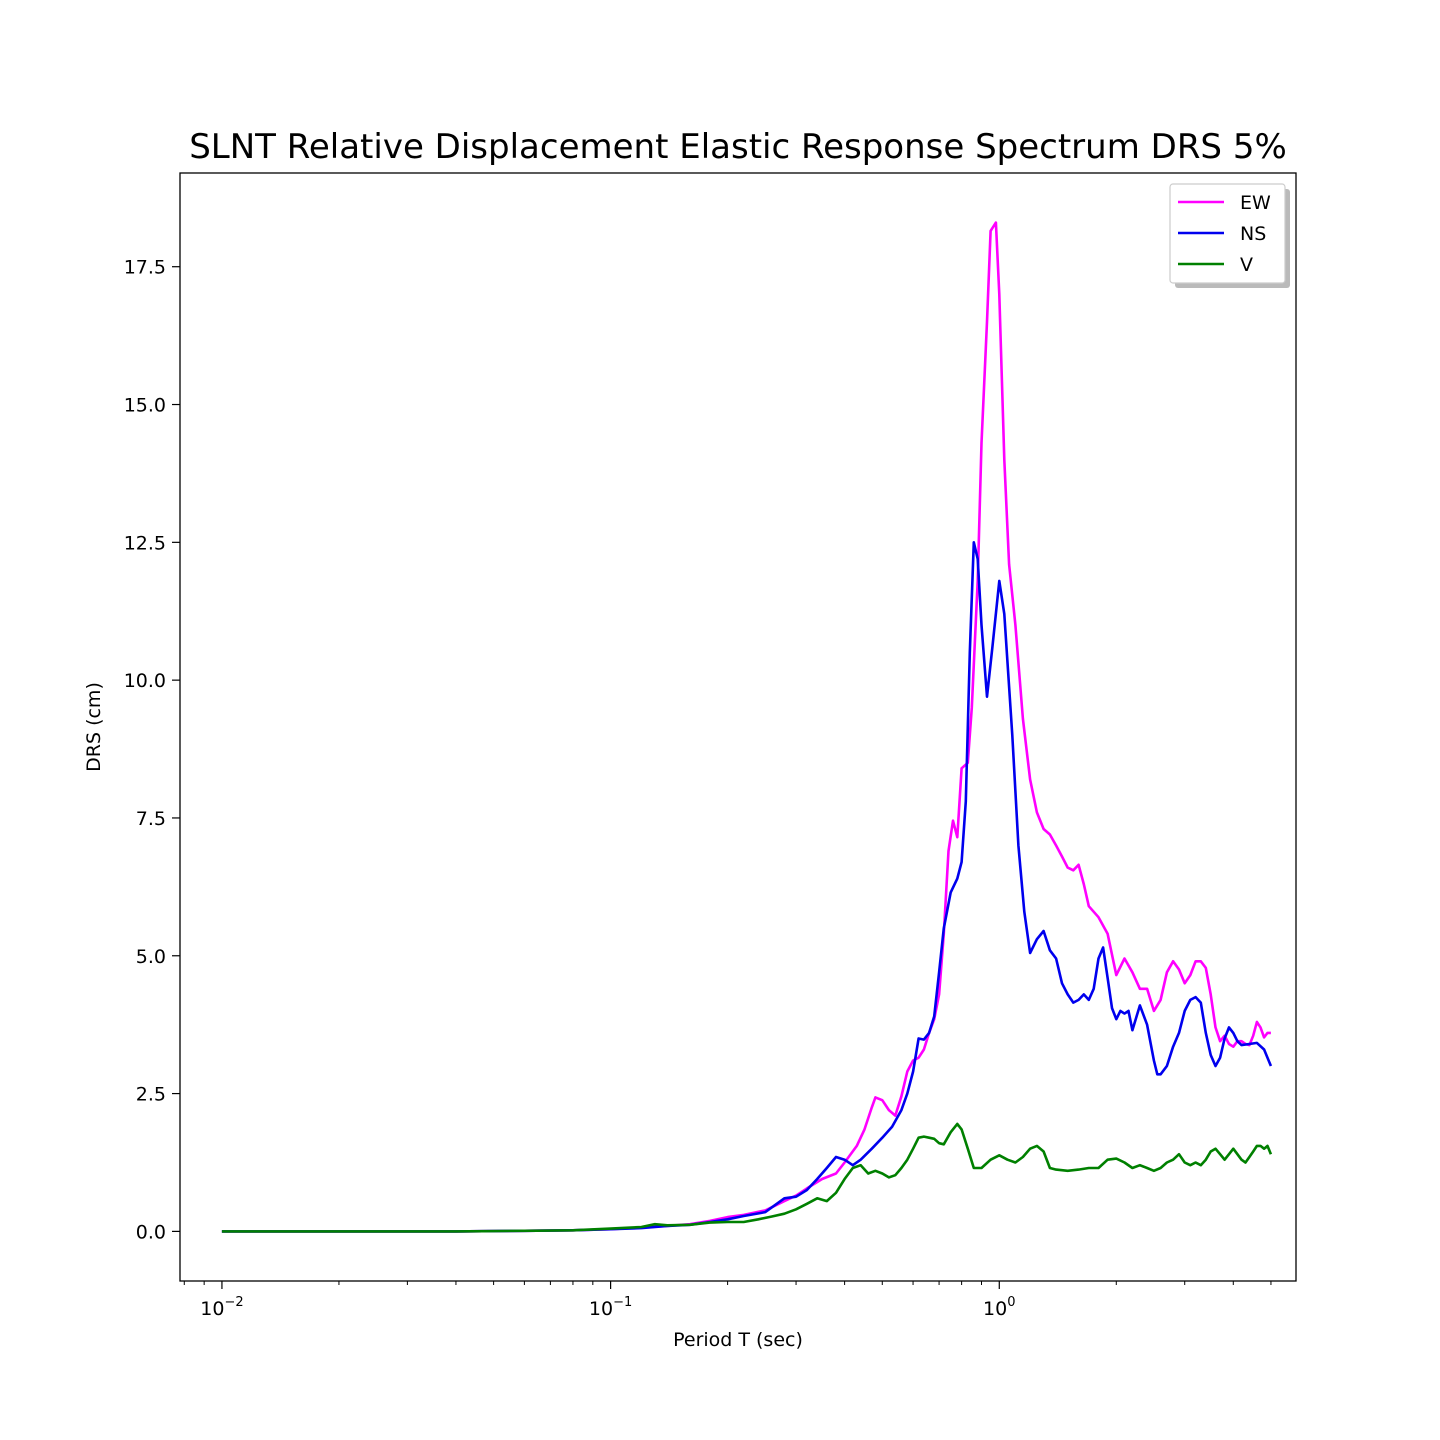 The image size is (1440, 1440). I want to click on y-tick-label: 15.0, so click(145, 406).